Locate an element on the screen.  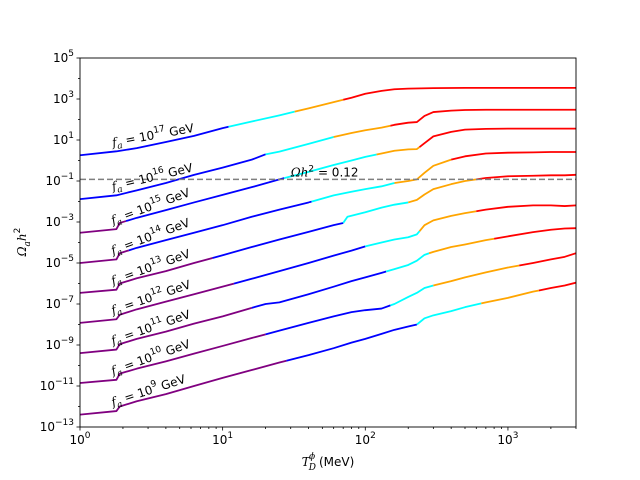
x-tick-label: 10⁰ is located at coordinates (79, 439).